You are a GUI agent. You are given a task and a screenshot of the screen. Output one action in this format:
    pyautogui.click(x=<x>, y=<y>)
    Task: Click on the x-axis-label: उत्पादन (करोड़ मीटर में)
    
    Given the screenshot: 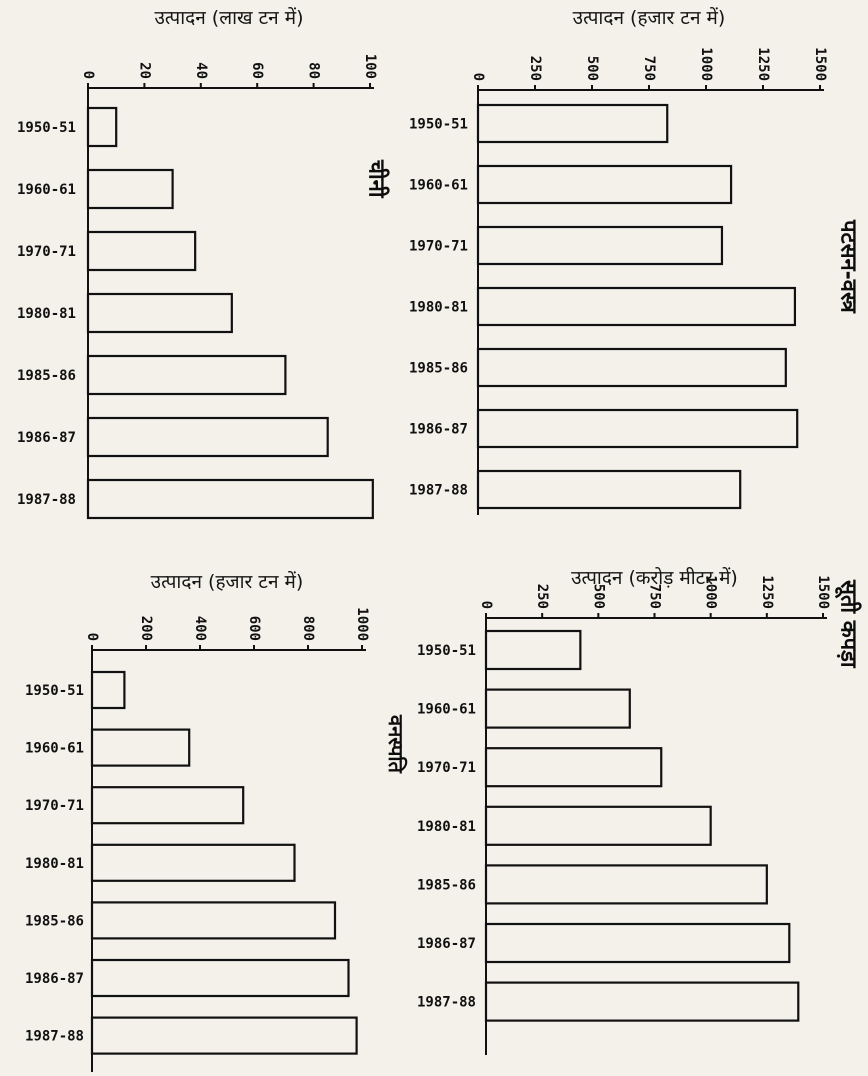 What is the action you would take?
    pyautogui.click(x=654, y=577)
    